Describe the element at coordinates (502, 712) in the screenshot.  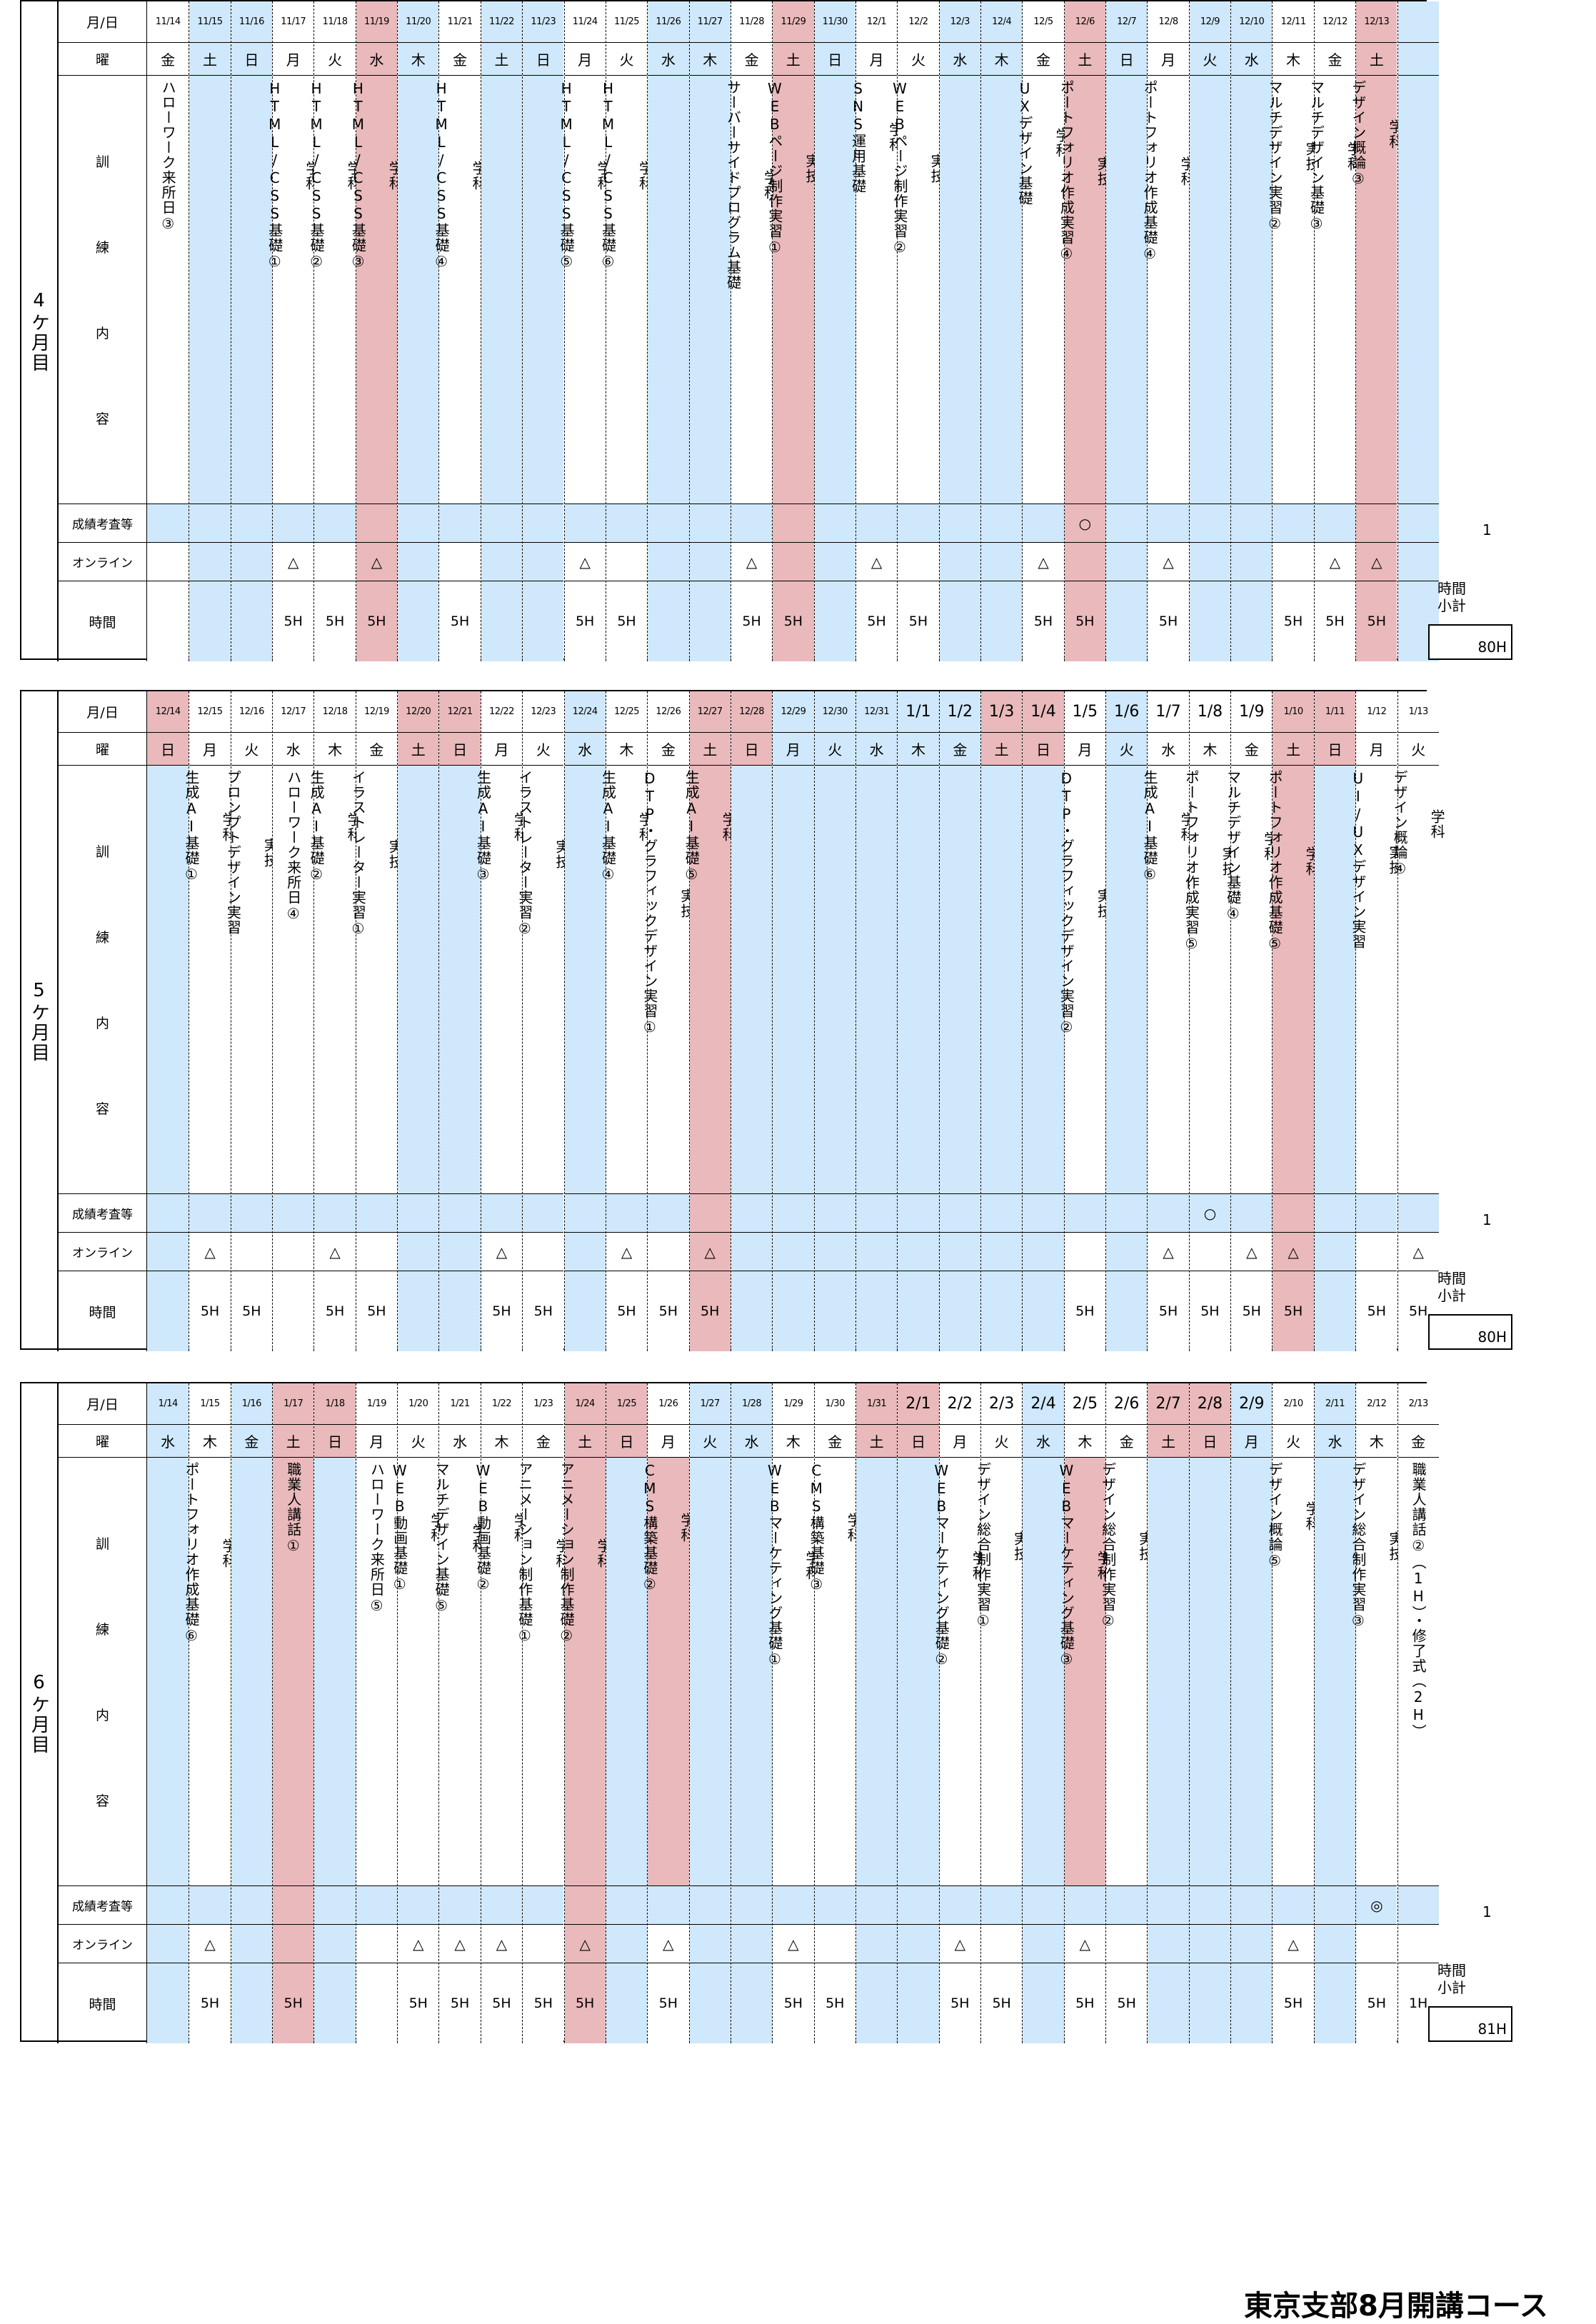
I see `date-cell: 12/22` at that location.